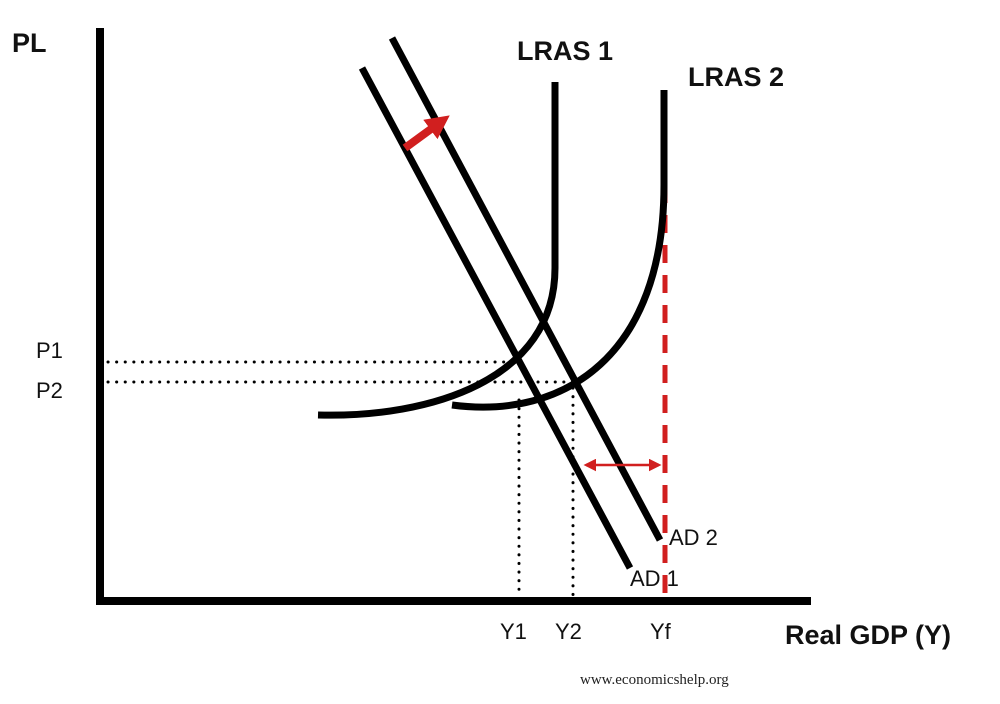 This screenshot has width=1000, height=704. What do you see at coordinates (426, 133) in the screenshot?
I see `shift-arrow` at bounding box center [426, 133].